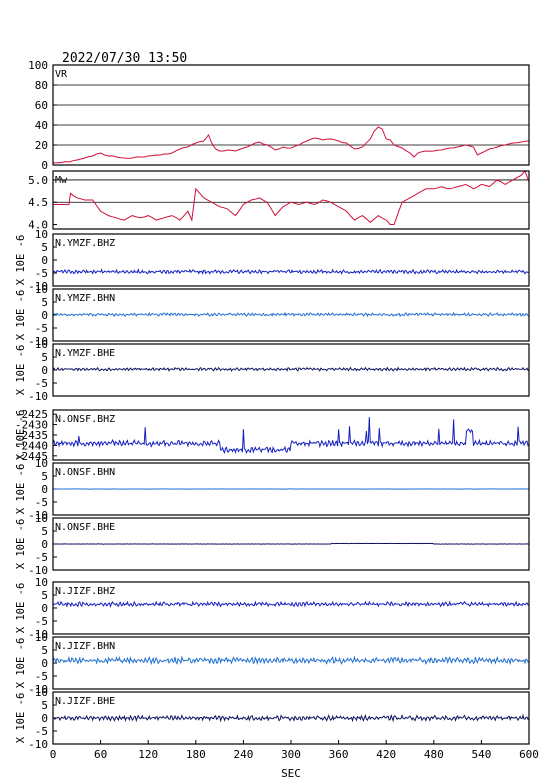 This screenshot has height=781, width=554. I want to click on x-axis: 0 60 120 180 240 300 360 420 480 540 600, so click(294, 750).